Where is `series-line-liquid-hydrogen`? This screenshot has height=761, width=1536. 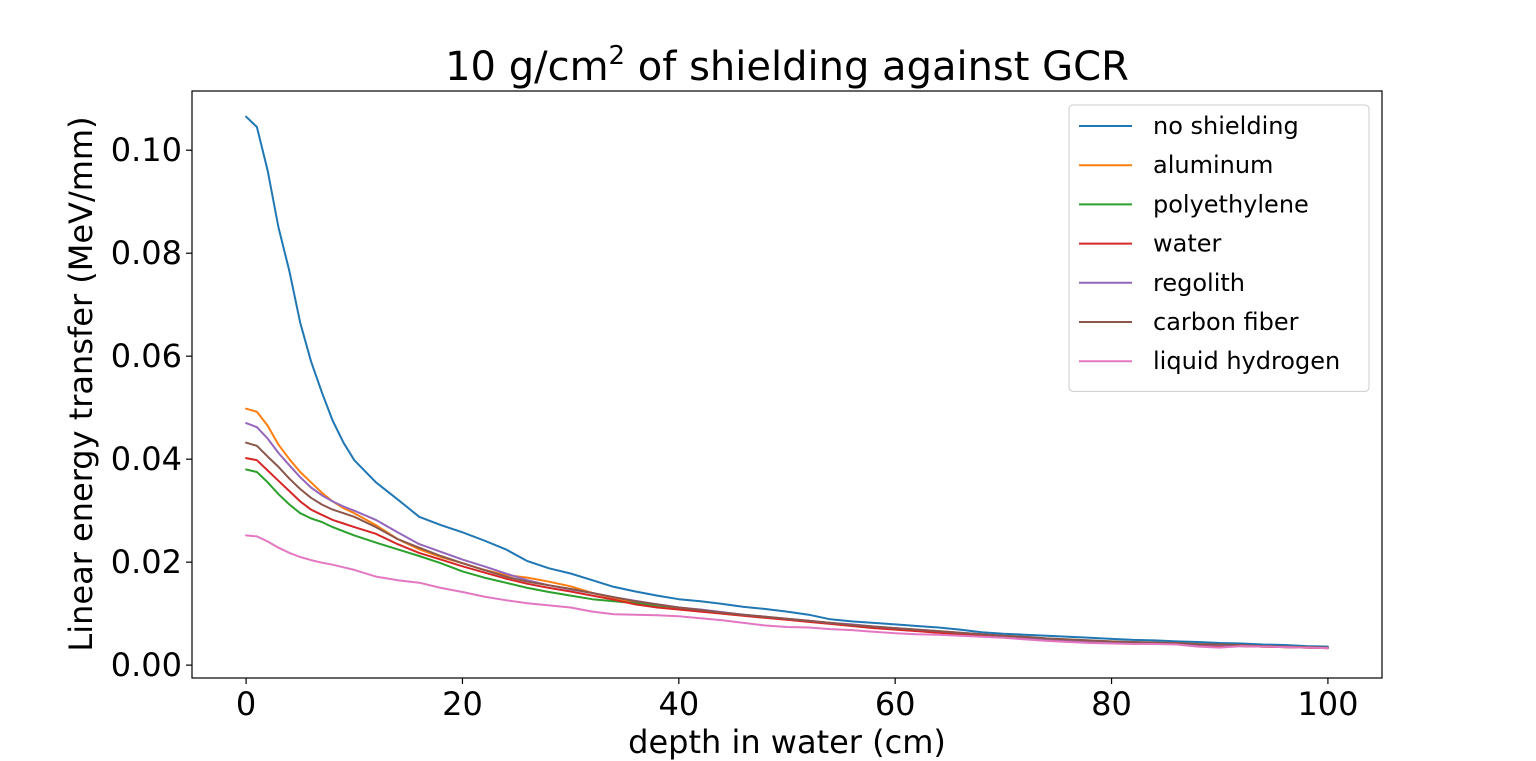 series-line-liquid-hydrogen is located at coordinates (787, 592).